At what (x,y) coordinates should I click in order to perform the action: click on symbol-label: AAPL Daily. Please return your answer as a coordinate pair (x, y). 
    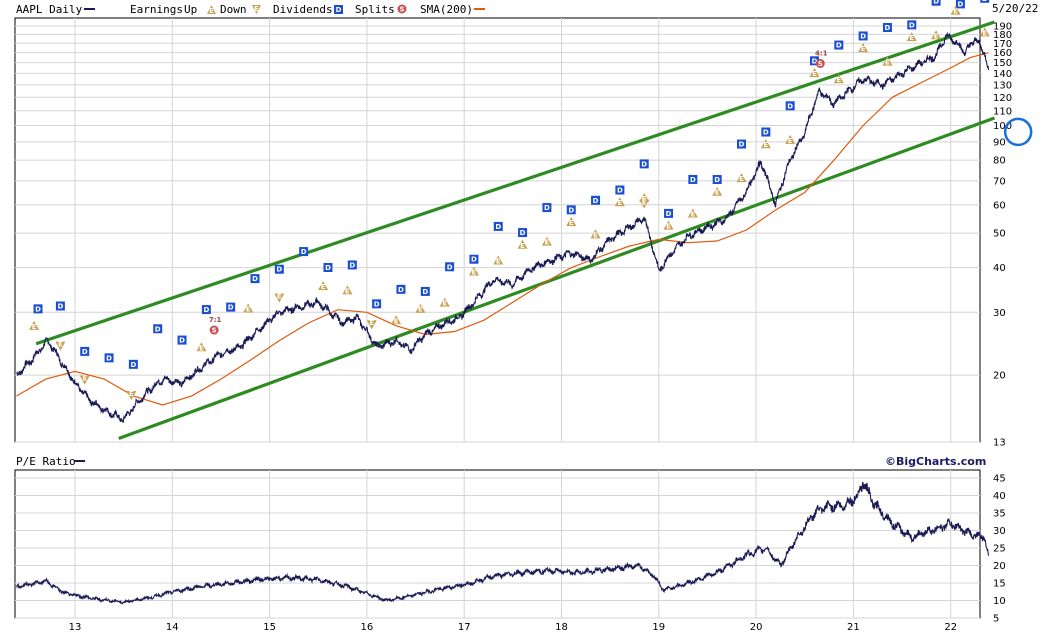
    Looking at the image, I should click on (49, 9).